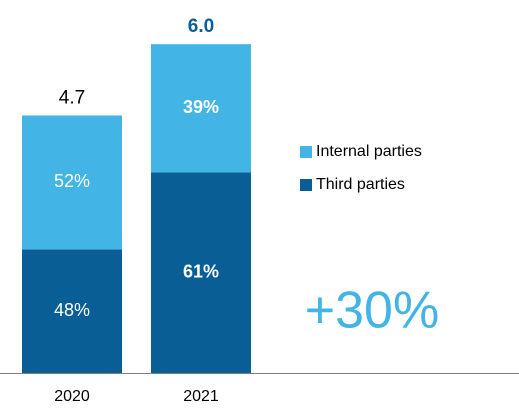 This screenshot has height=409, width=519. What do you see at coordinates (72, 97) in the screenshot?
I see `total-label: 4.7` at bounding box center [72, 97].